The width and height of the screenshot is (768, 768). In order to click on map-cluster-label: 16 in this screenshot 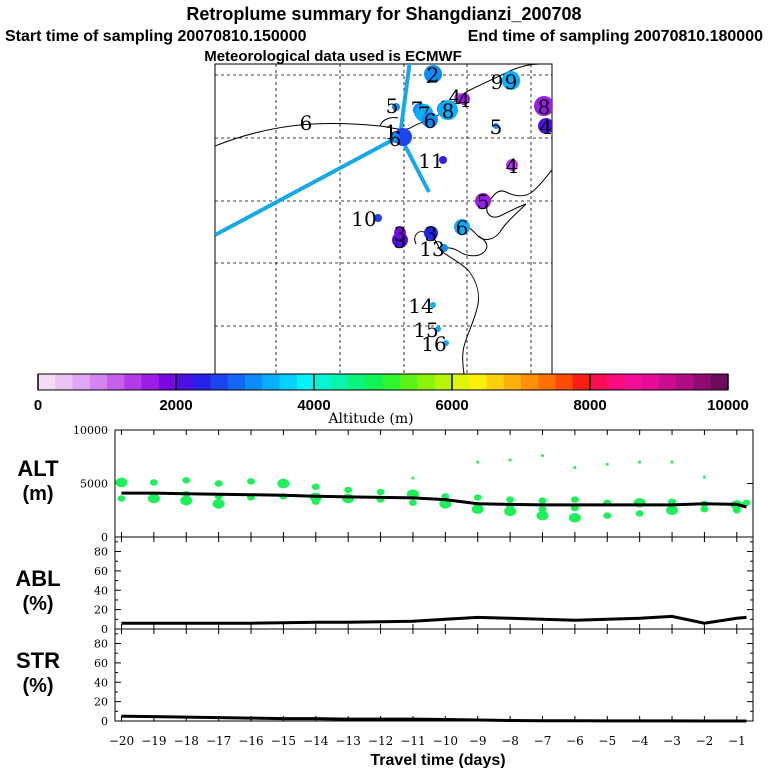, I will do `click(433, 344)`.